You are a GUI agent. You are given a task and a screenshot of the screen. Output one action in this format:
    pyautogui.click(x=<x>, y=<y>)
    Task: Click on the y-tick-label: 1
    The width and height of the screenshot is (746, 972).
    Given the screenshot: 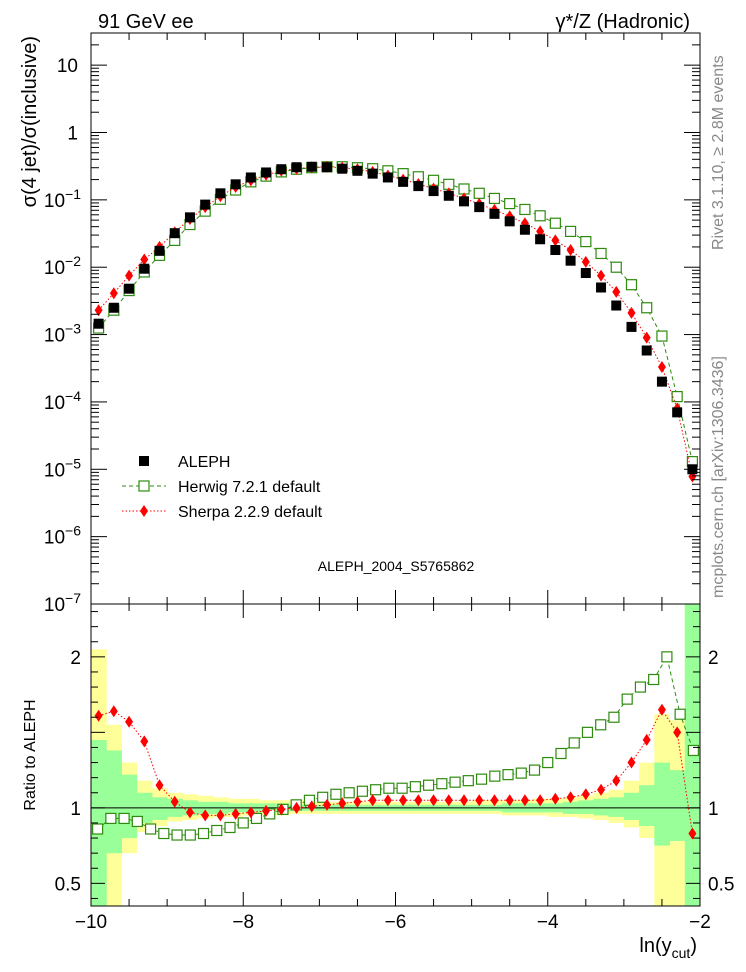 What is the action you would take?
    pyautogui.click(x=72, y=133)
    